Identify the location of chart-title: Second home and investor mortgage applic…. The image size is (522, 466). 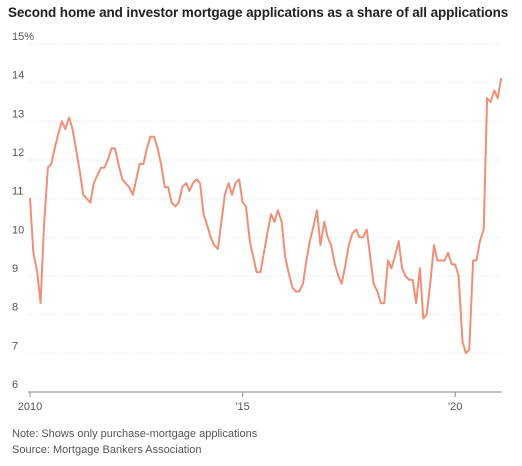
(258, 12).